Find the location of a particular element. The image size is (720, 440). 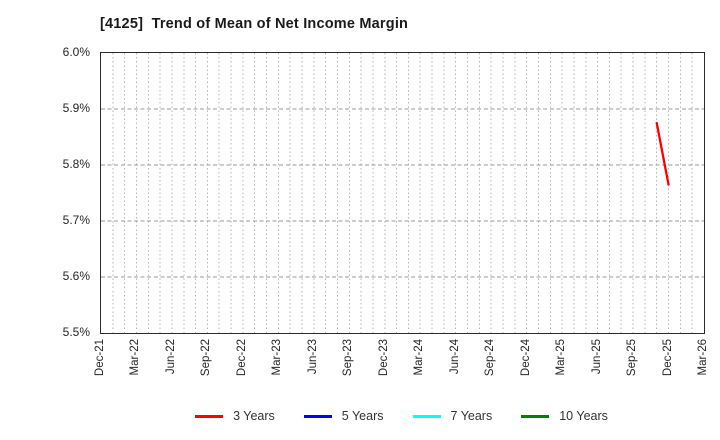

x-tick-label: Mar-22 is located at coordinates (135, 357).